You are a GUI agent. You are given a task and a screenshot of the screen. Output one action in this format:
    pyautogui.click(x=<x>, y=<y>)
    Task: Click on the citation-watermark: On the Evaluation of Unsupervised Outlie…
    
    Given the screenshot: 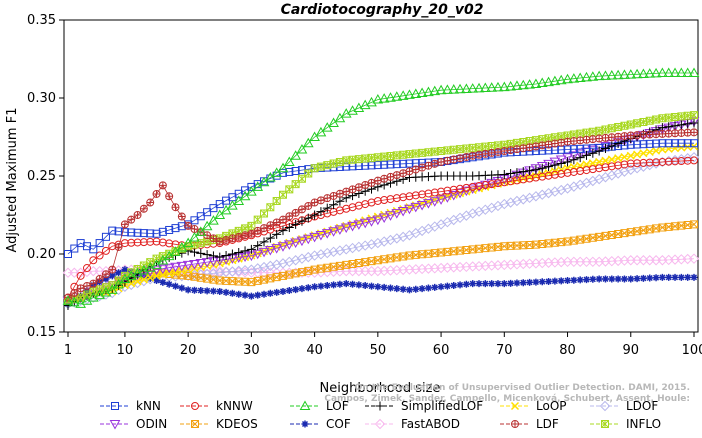 What is the action you would take?
    pyautogui.click(x=507, y=393)
    